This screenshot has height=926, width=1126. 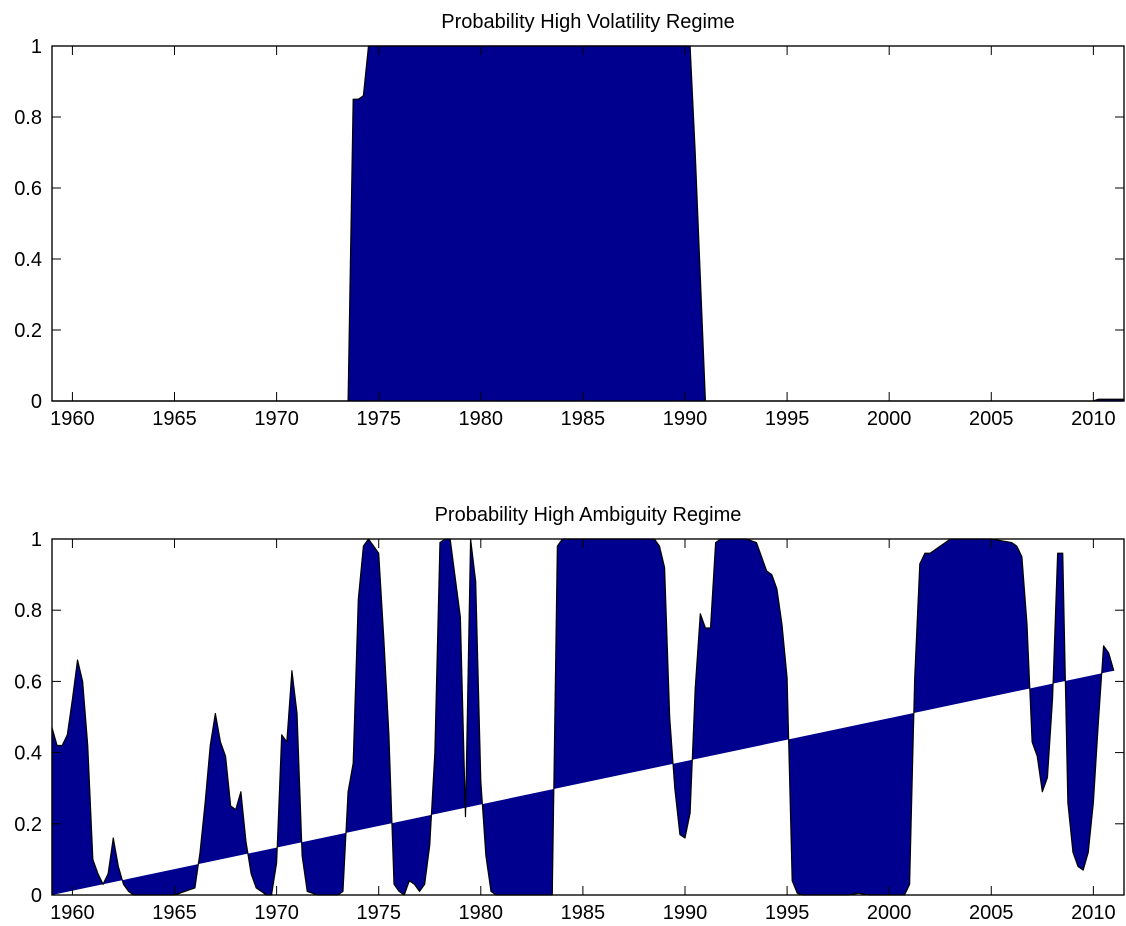 I want to click on volatility-y-tick-label: 0.8, so click(x=28, y=118).